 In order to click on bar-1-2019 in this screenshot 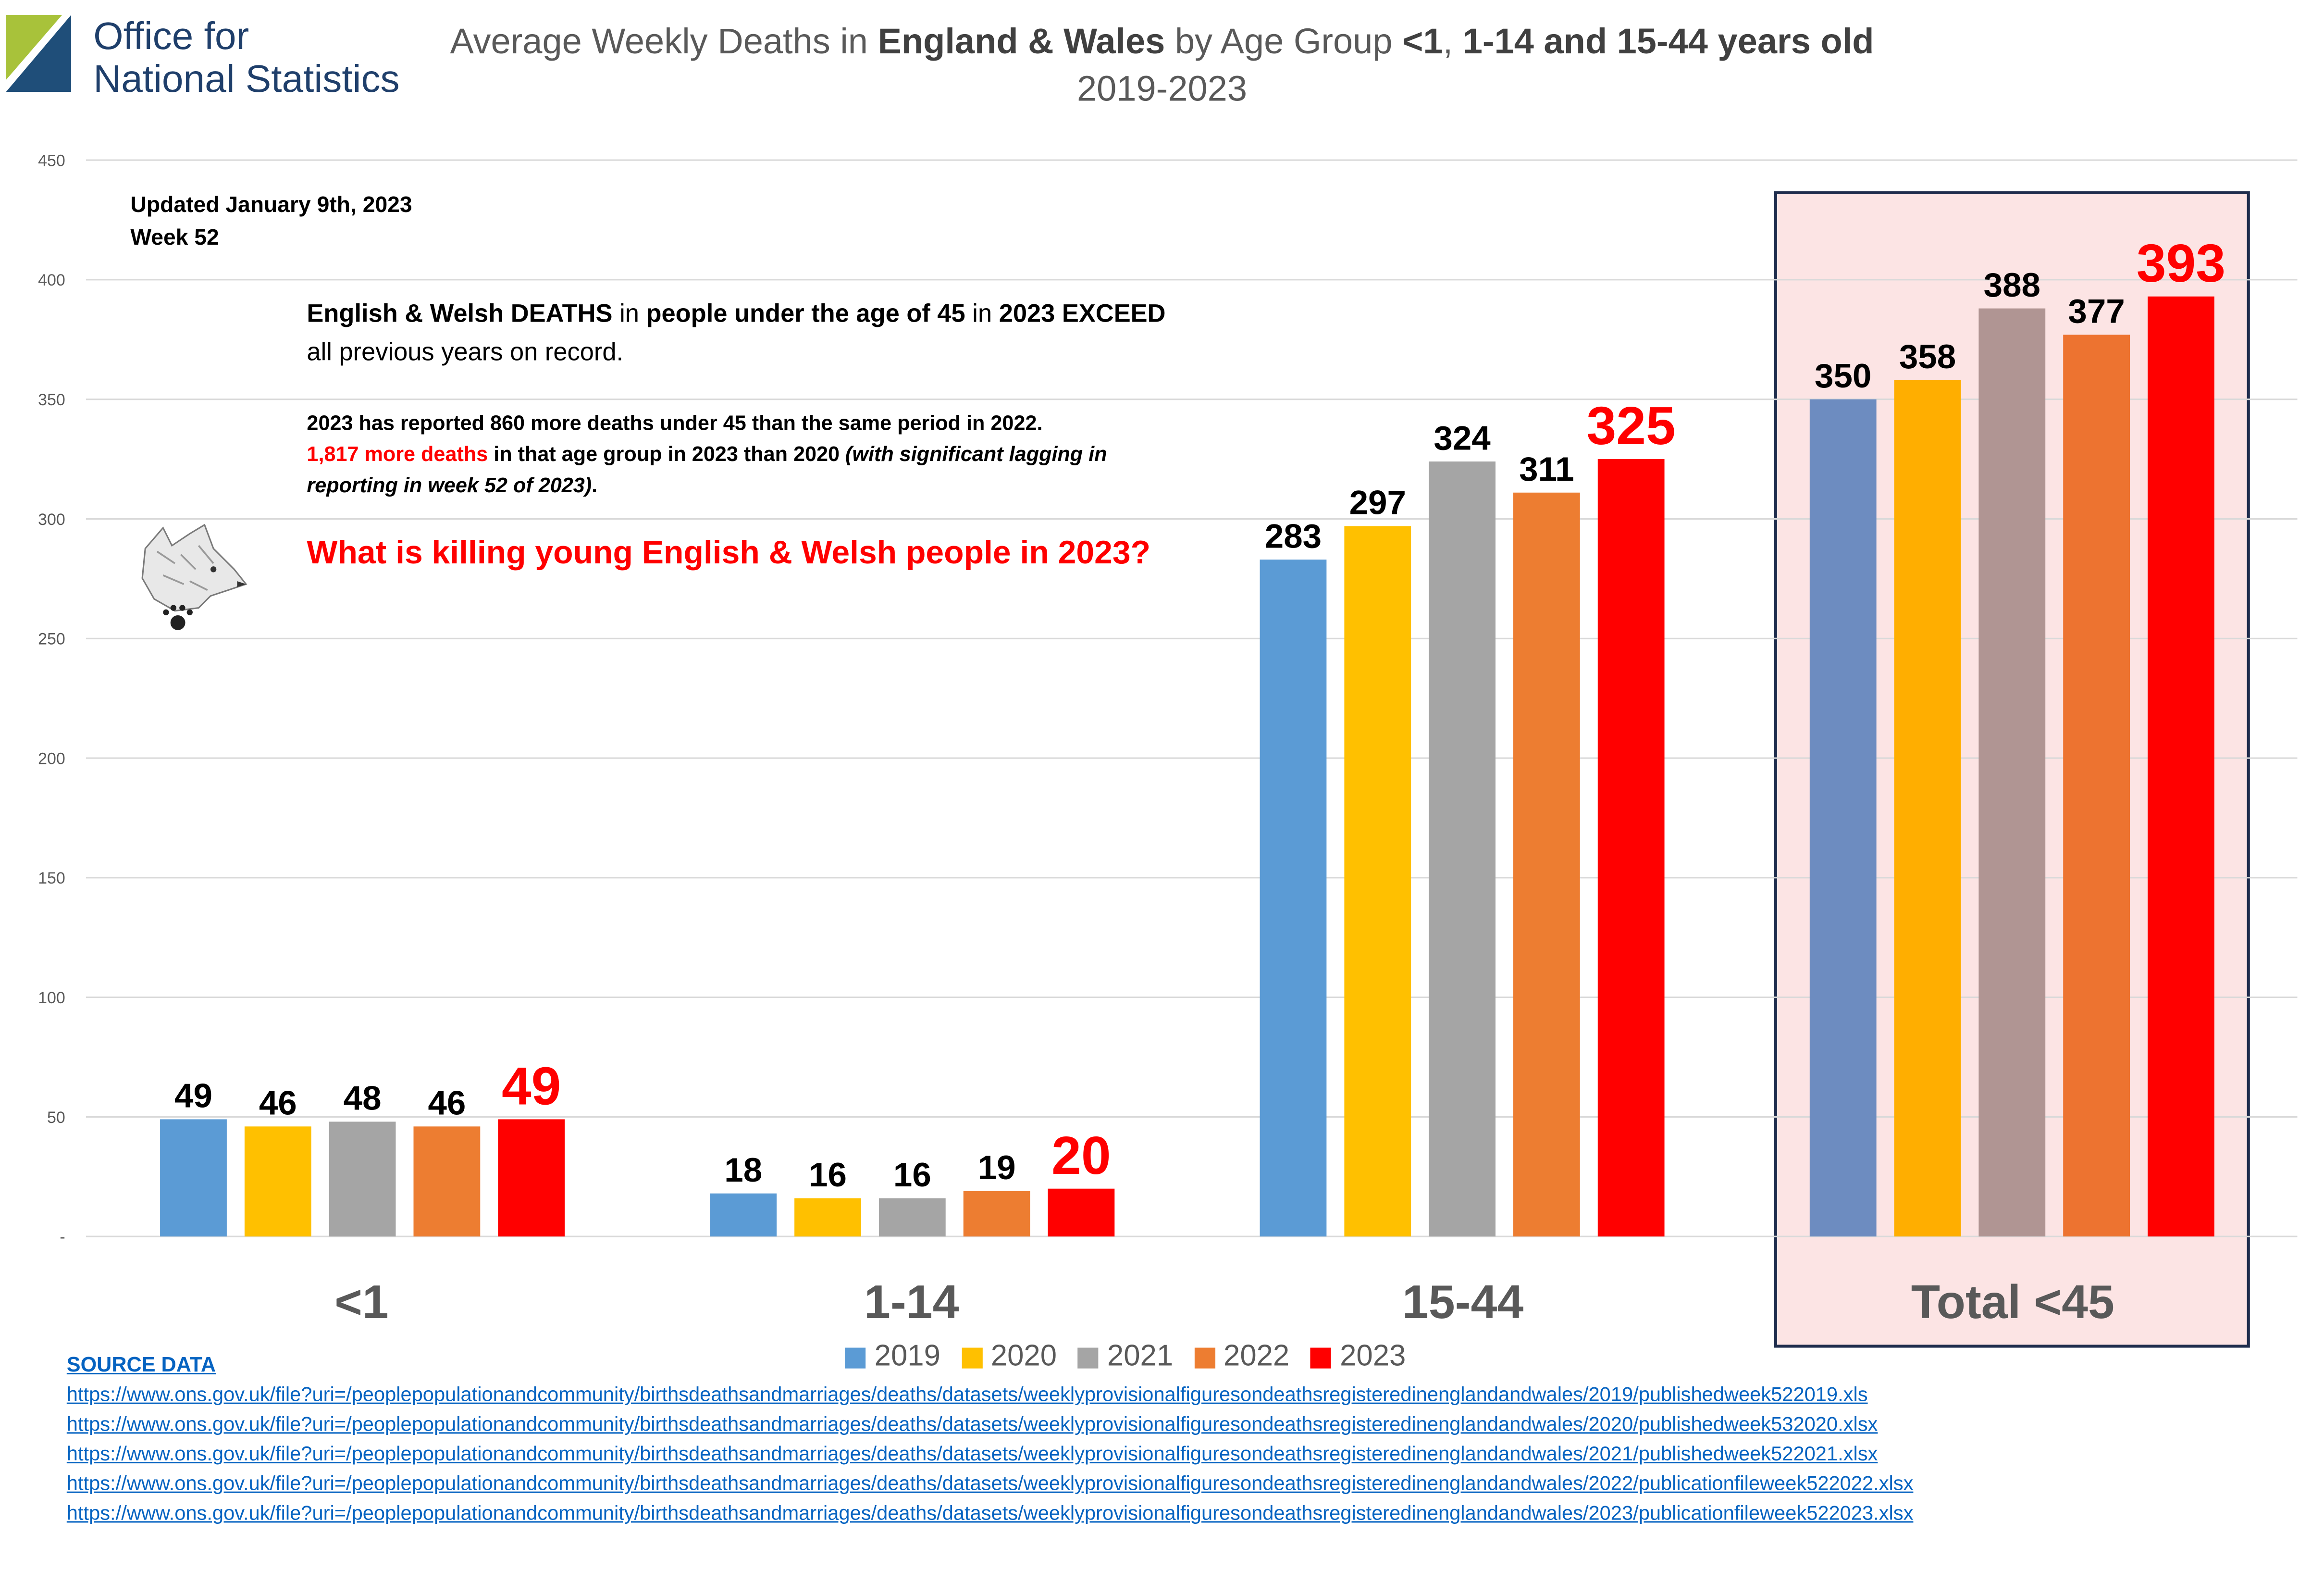, I will do `click(193, 1178)`.